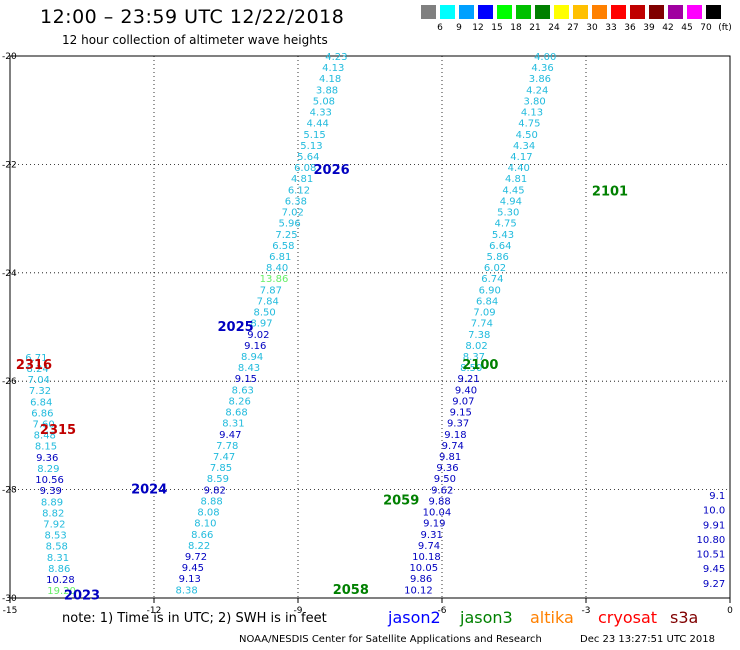  What do you see at coordinates (503, 235) in the screenshot?
I see `swh-value: 5.43` at bounding box center [503, 235].